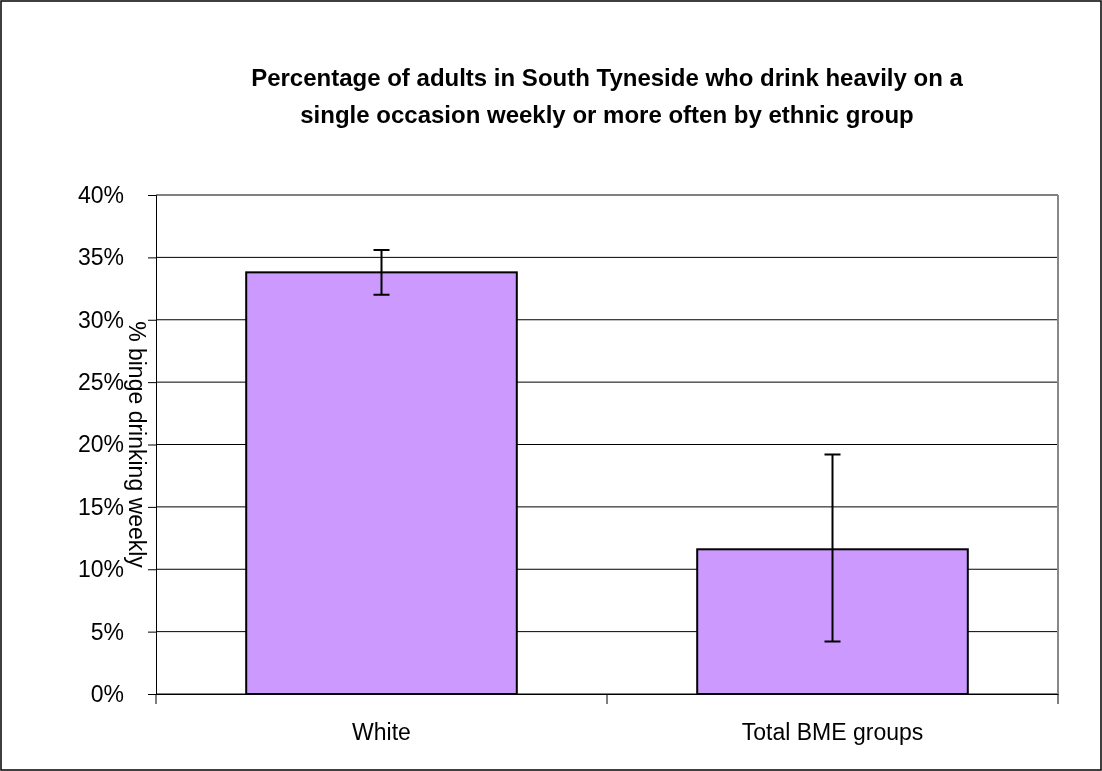 This screenshot has height=771, width=1102. I want to click on y-tick-label: 25%, so click(100, 381).